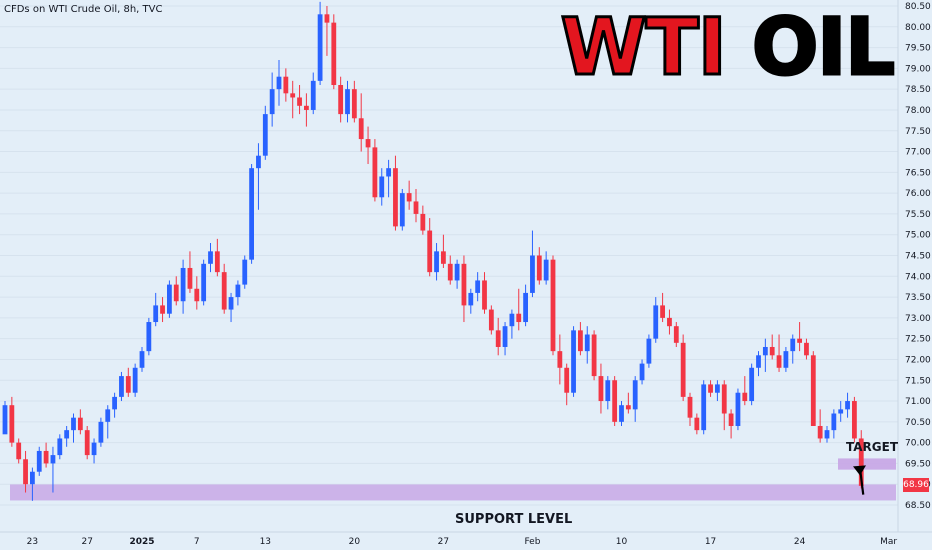  What do you see at coordinates (918, 194) in the screenshot?
I see `price-tick-label: 76.00` at bounding box center [918, 194].